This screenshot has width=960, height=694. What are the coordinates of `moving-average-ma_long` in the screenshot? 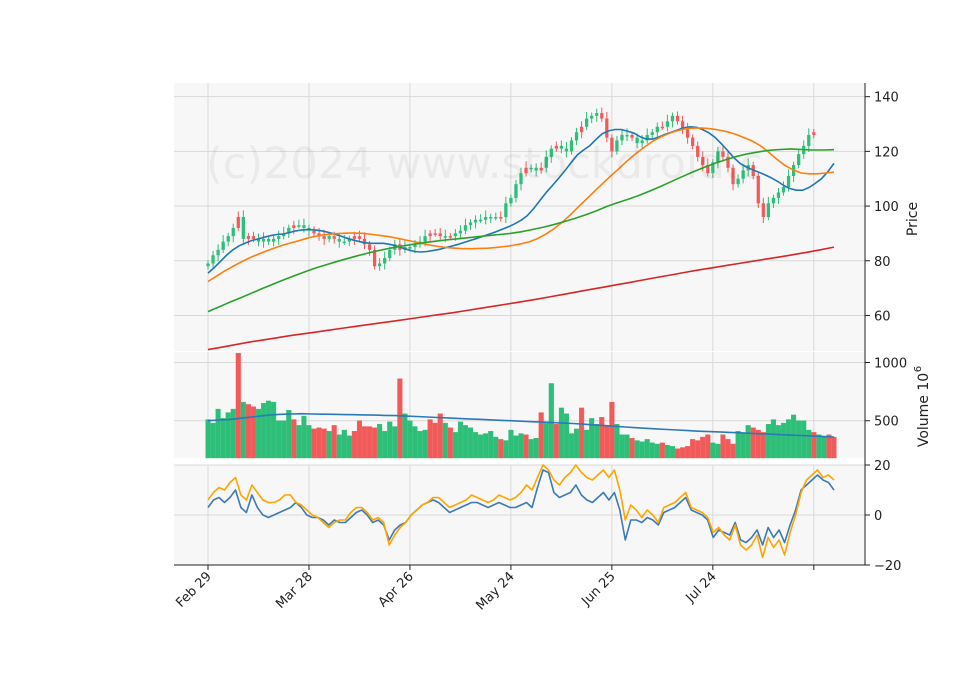 It's located at (521, 298).